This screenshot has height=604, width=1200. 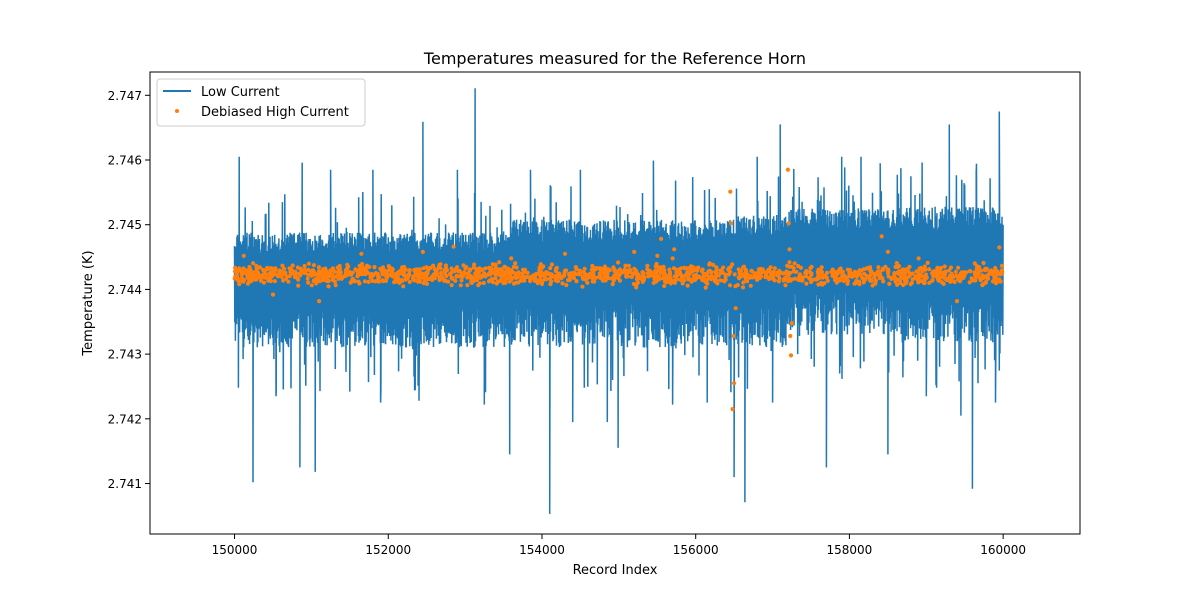 I want to click on y-axis: 2.741 2.742 2.743 2.744 2.745 2.746 2.747, so click(x=129, y=290).